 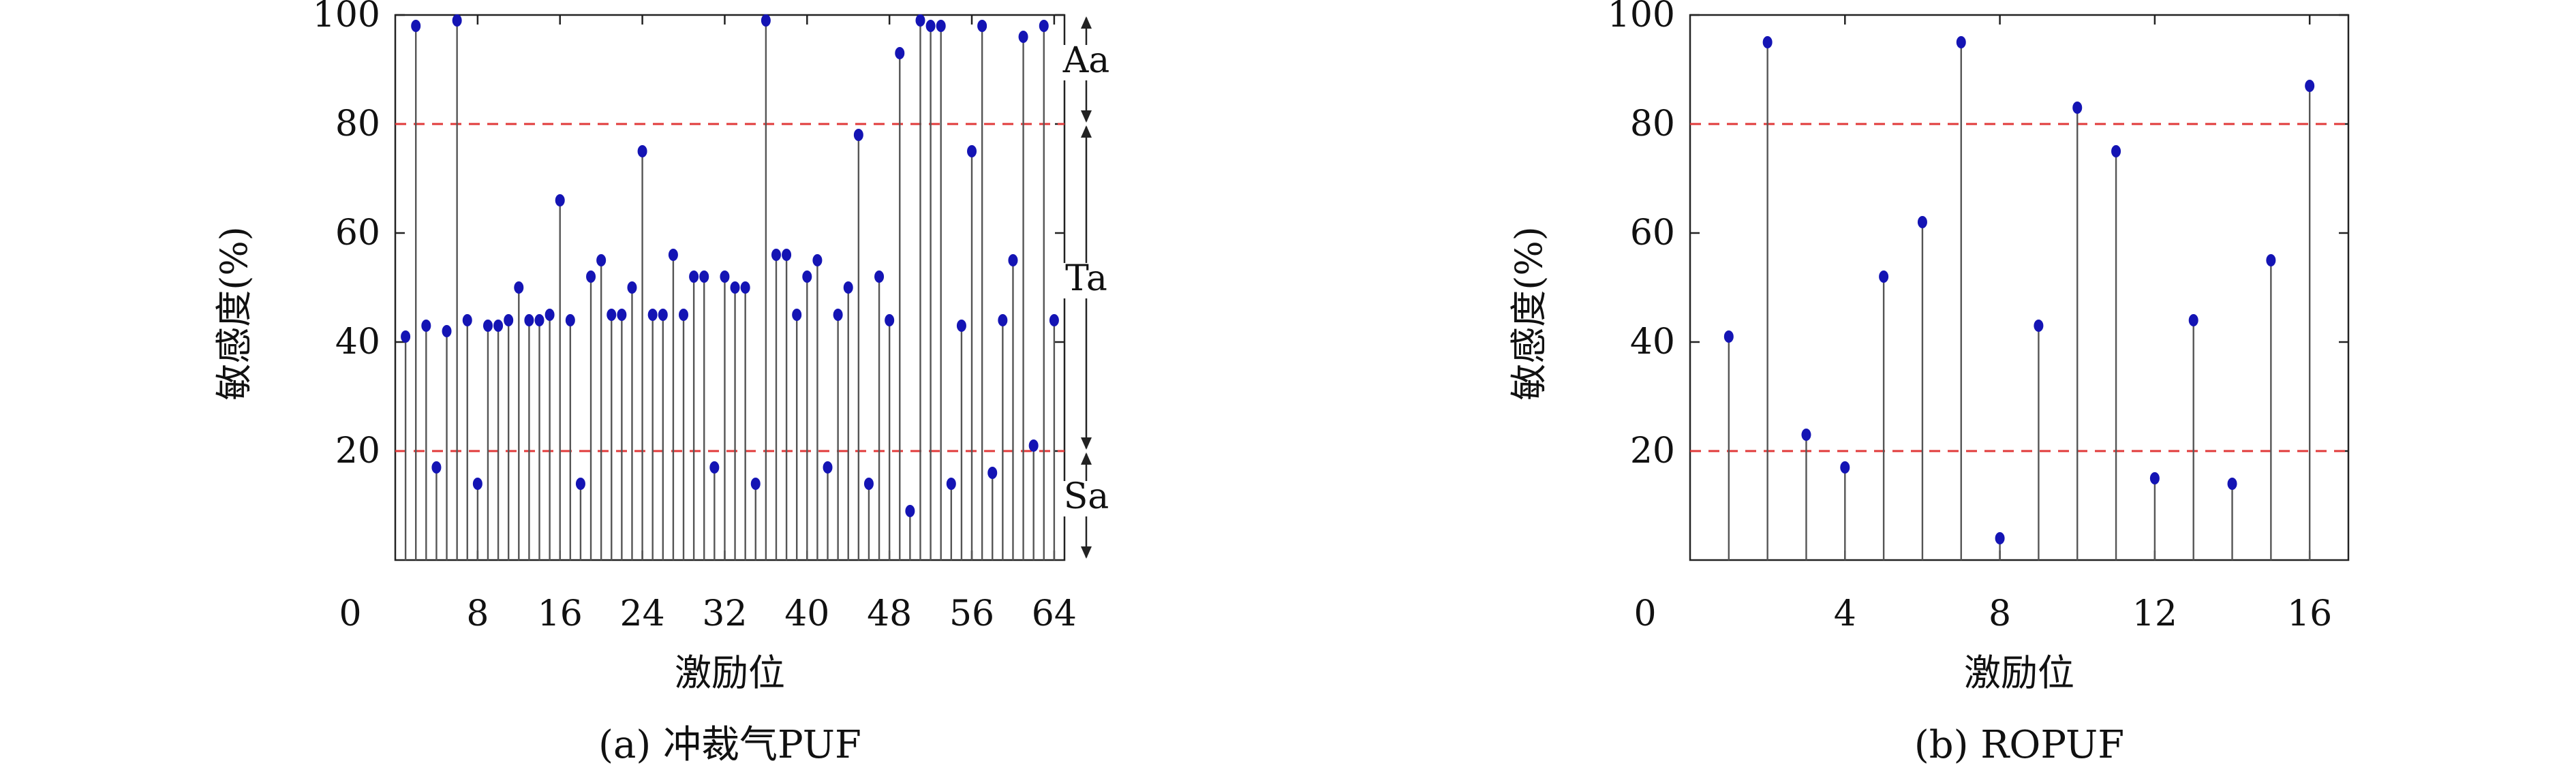 I want to click on panel-a-x-tick-label: 16, so click(x=560, y=613).